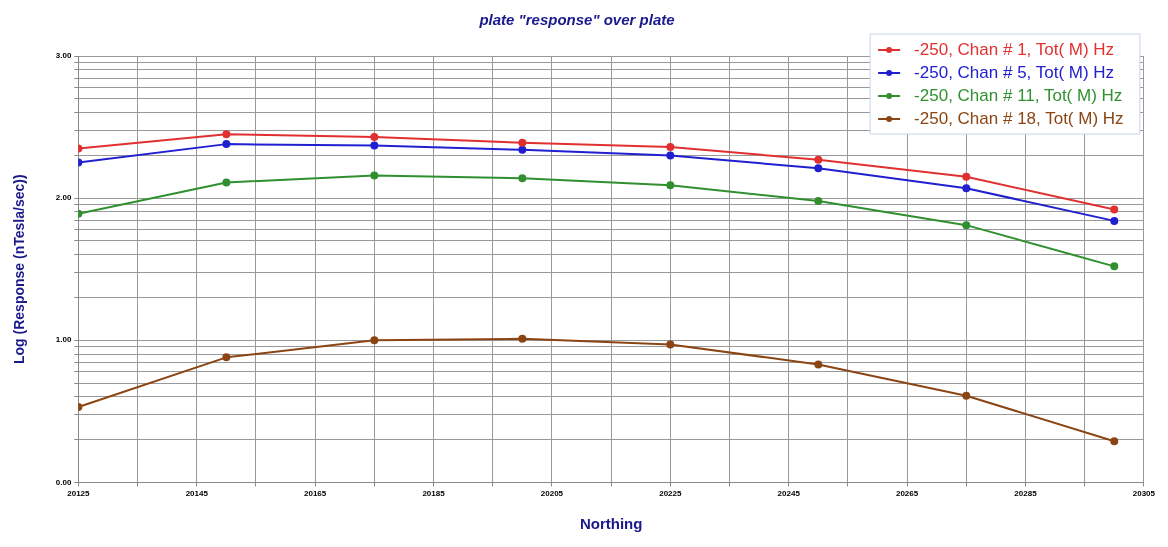 This screenshot has height=547, width=1168. Describe the element at coordinates (1014, 49) in the screenshot. I see `legend-label: -250, Chan # 1, Tot( M) Hz` at that location.